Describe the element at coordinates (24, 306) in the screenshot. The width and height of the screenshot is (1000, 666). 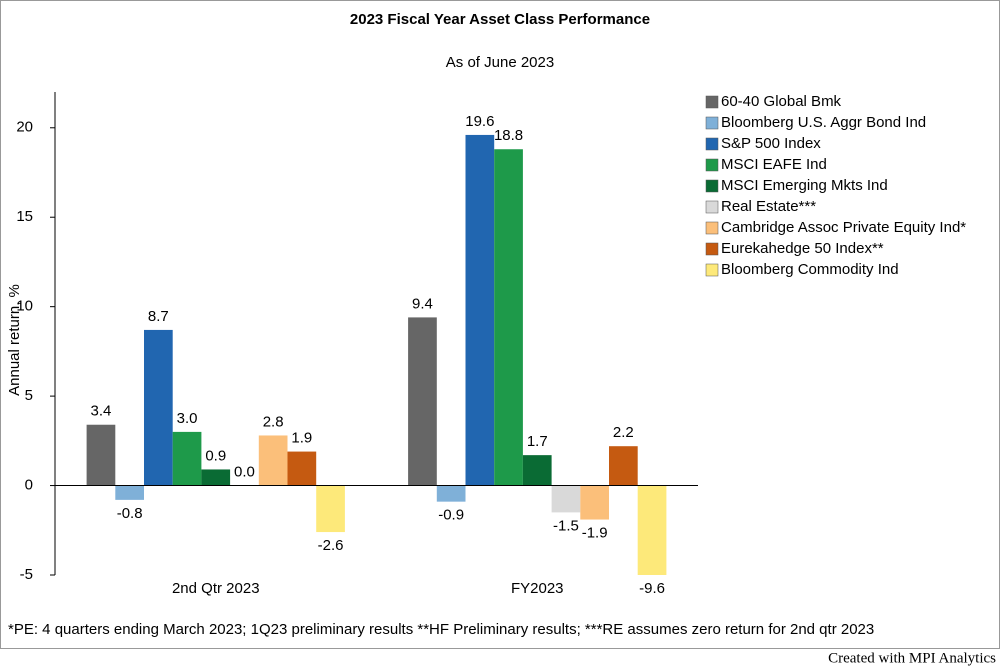
I see `y-tick-label: 10` at that location.